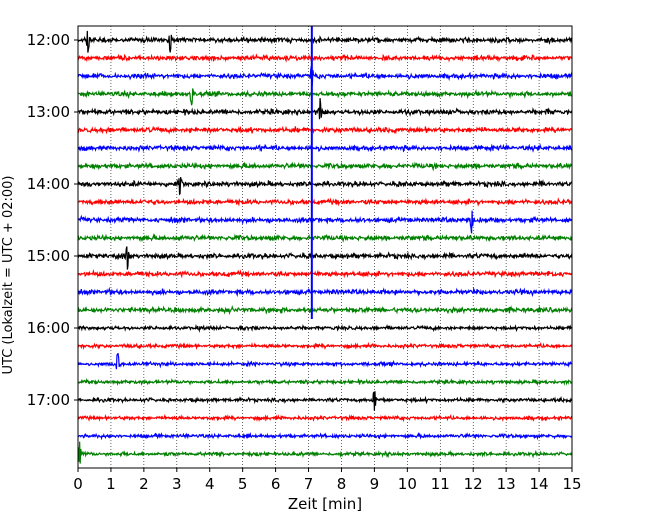  I want to click on y-tick-label: 14:00, so click(48, 184).